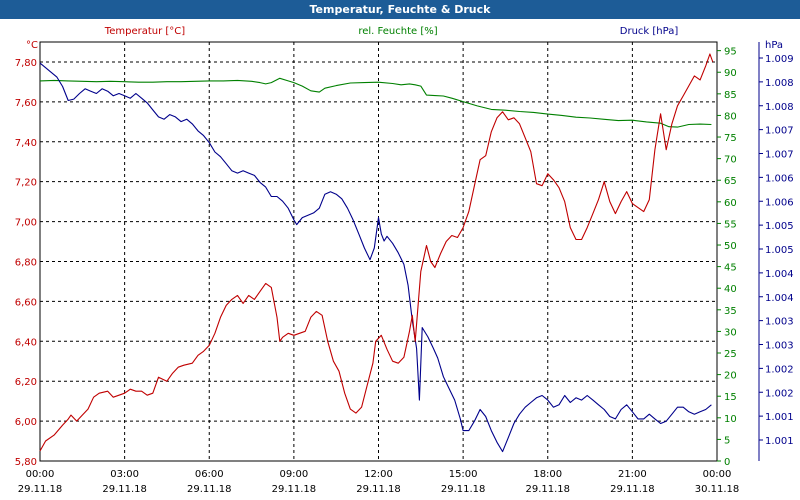  What do you see at coordinates (730, 289) in the screenshot?
I see `humidity-tick-label: 40` at bounding box center [730, 289].